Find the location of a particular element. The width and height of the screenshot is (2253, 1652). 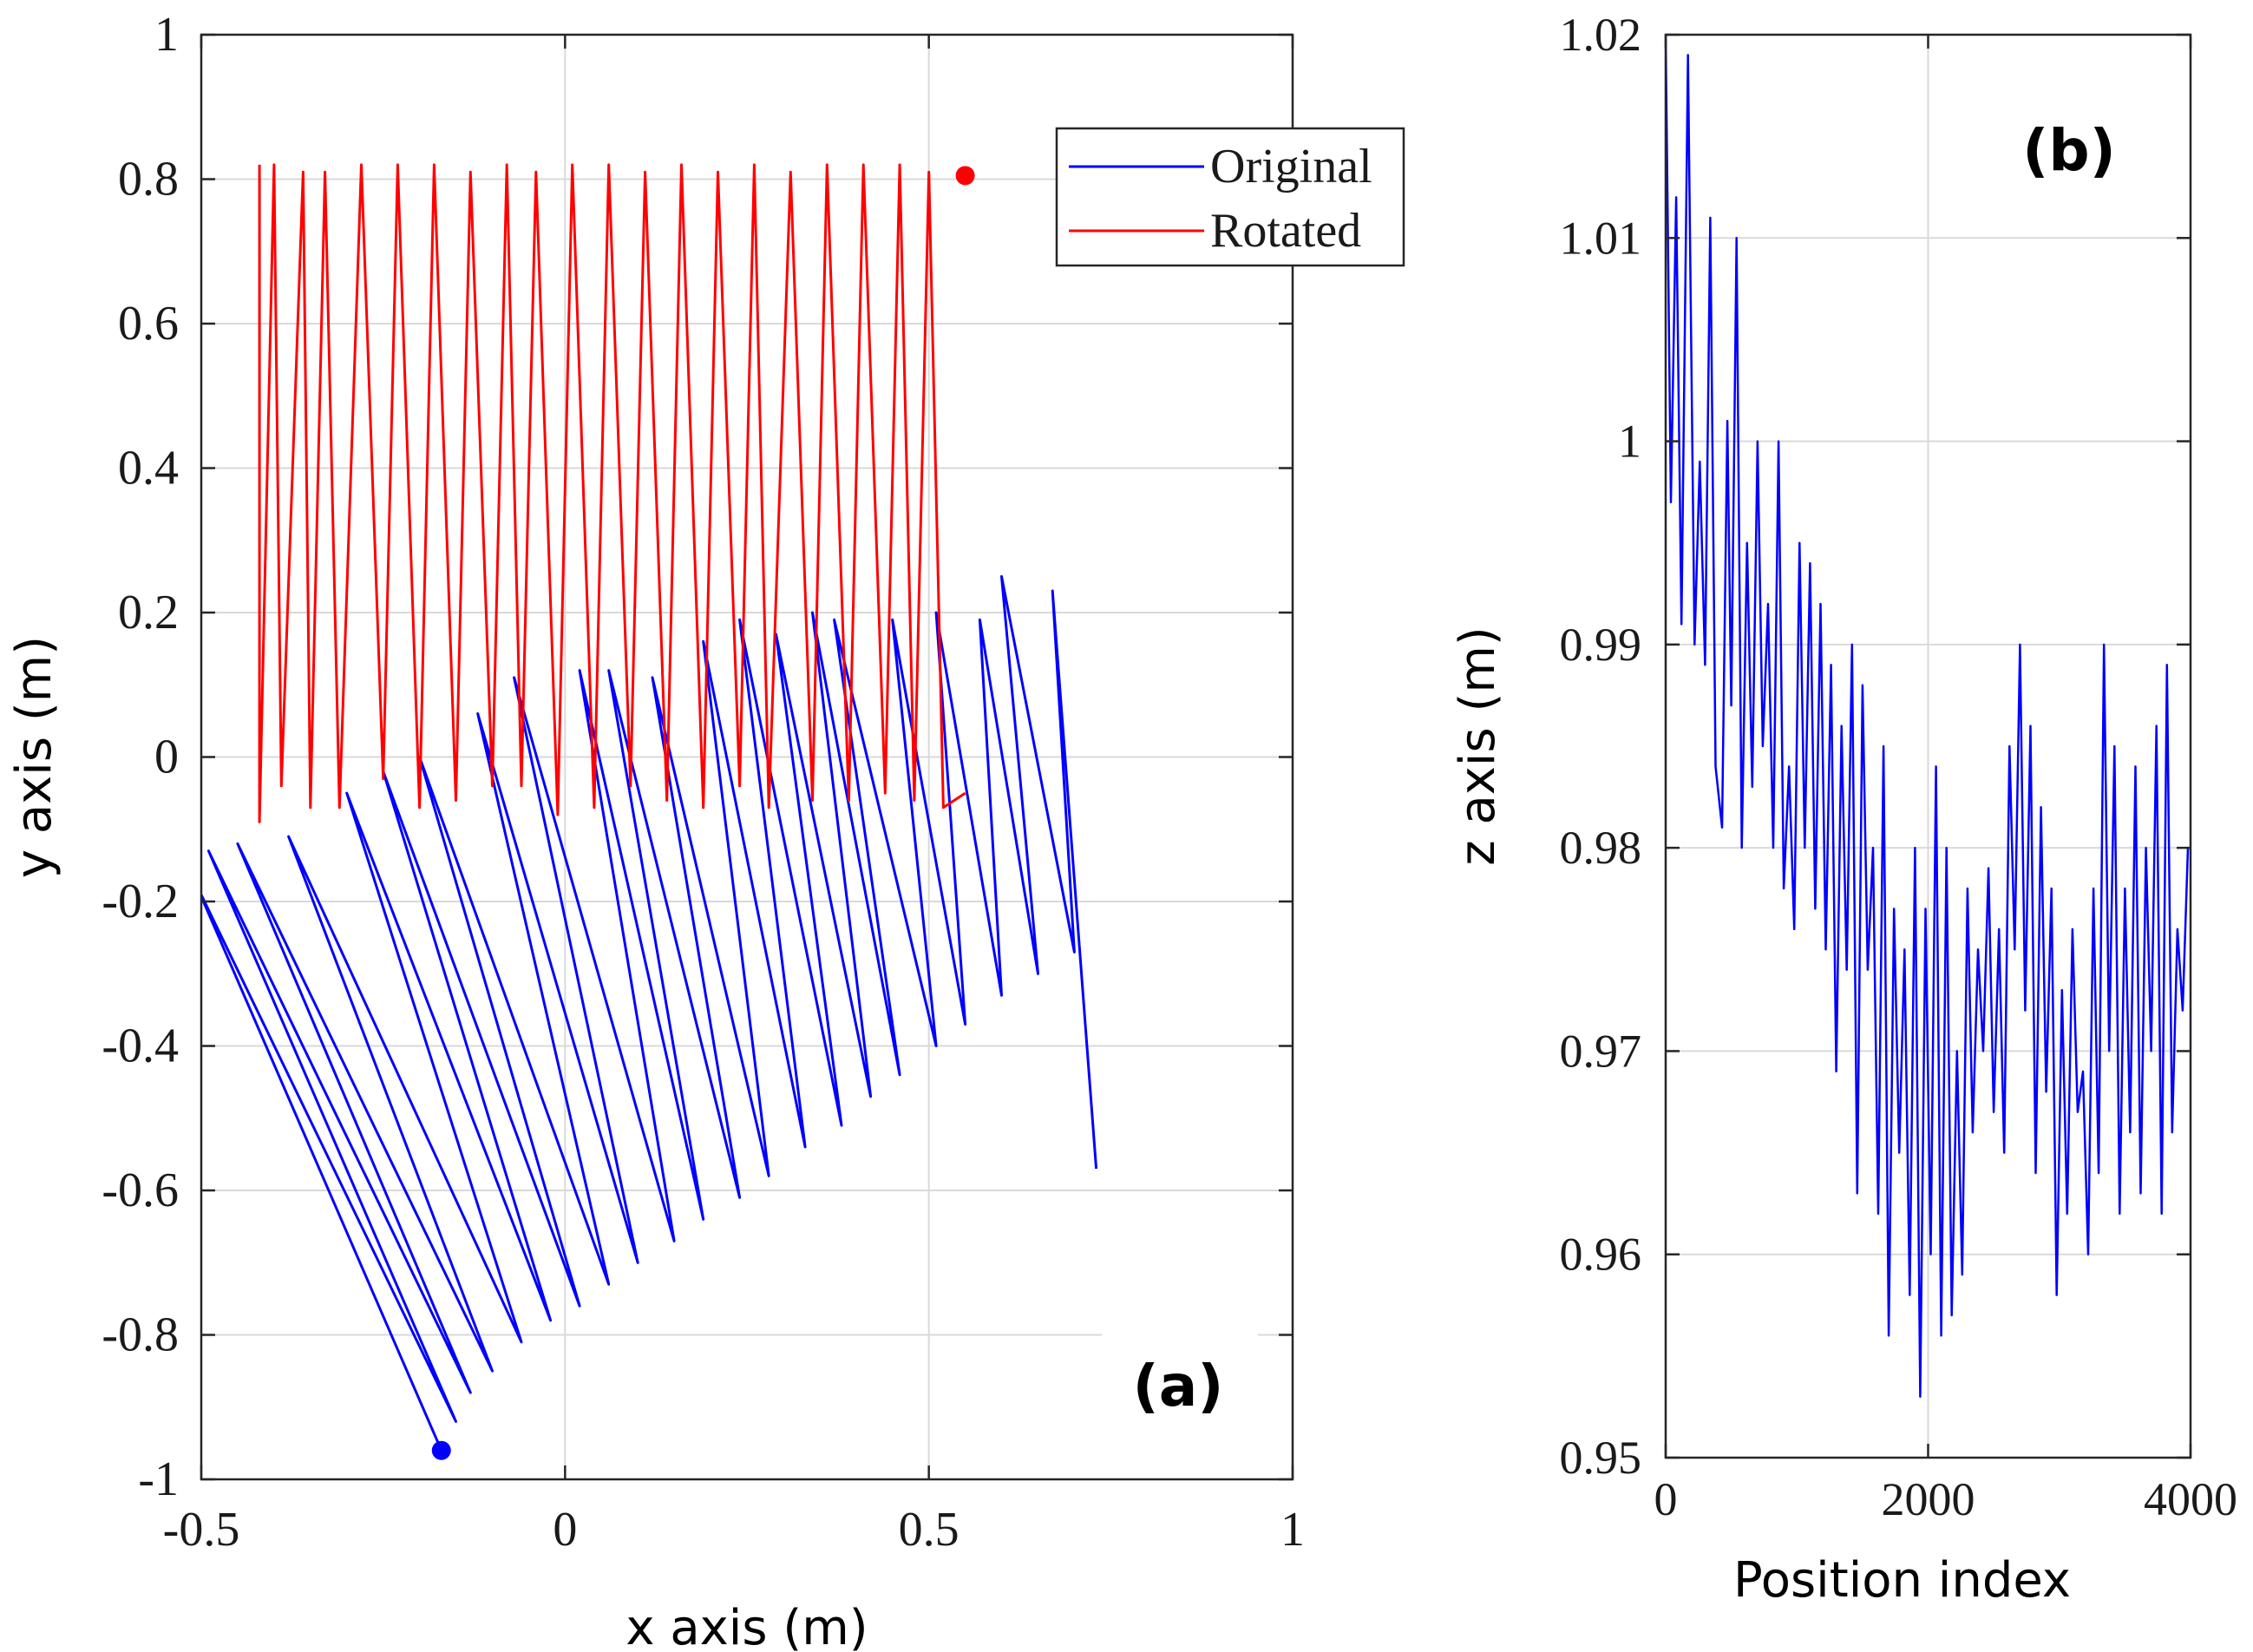

x-axis-label: Position index is located at coordinates (1902, 1581).